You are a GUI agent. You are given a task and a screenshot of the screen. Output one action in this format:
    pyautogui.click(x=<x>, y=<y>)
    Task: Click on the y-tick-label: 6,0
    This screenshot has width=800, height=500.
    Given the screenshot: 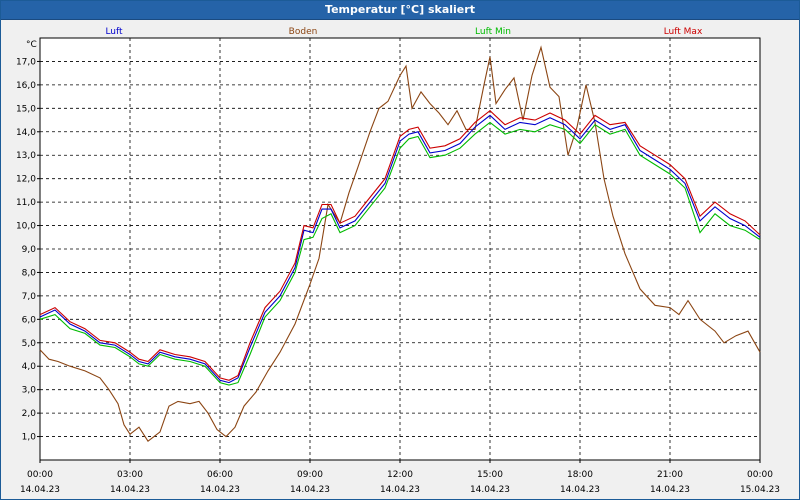 What is the action you would take?
    pyautogui.click(x=29, y=320)
    